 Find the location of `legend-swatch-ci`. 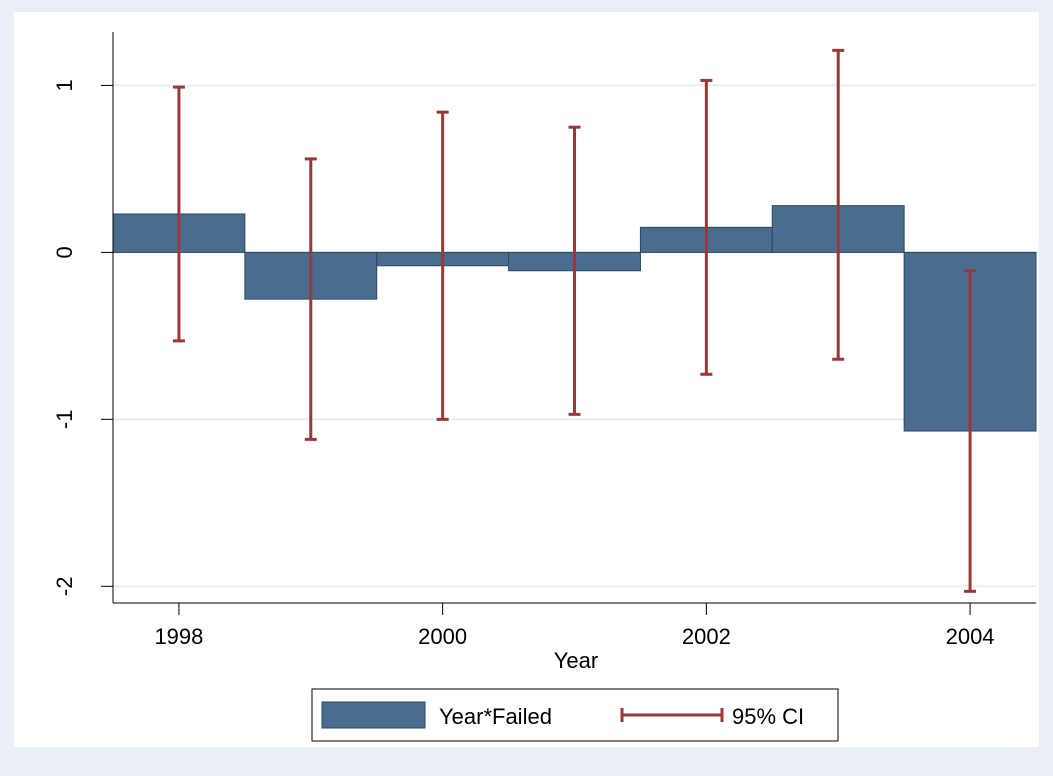

legend-swatch-ci is located at coordinates (672, 715).